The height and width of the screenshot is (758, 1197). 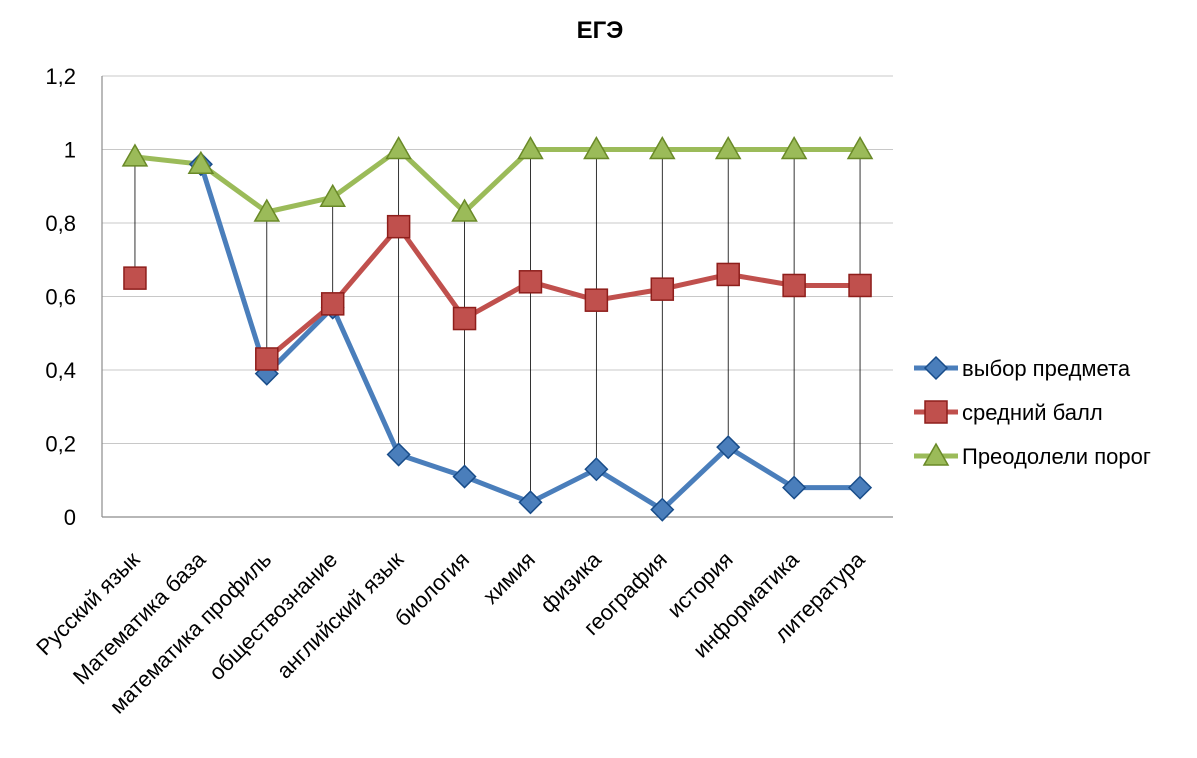 I want to click on y-tick-label: 0,8, so click(x=60, y=223).